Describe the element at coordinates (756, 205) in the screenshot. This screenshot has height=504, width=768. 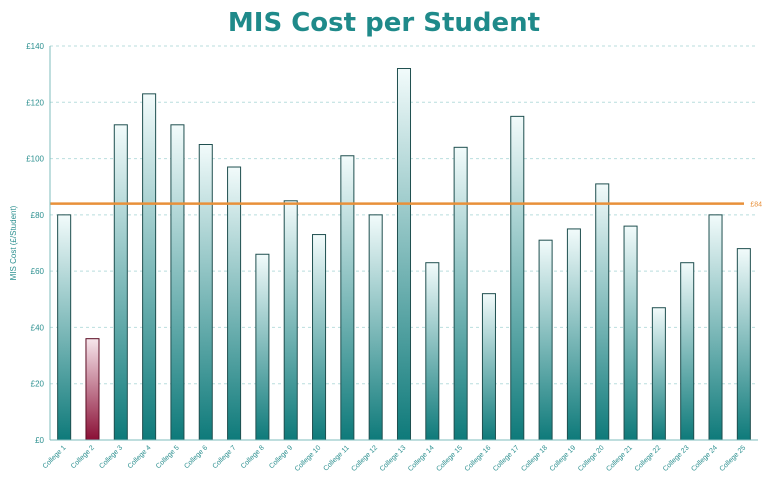
I see `reference-line-label: £84` at that location.